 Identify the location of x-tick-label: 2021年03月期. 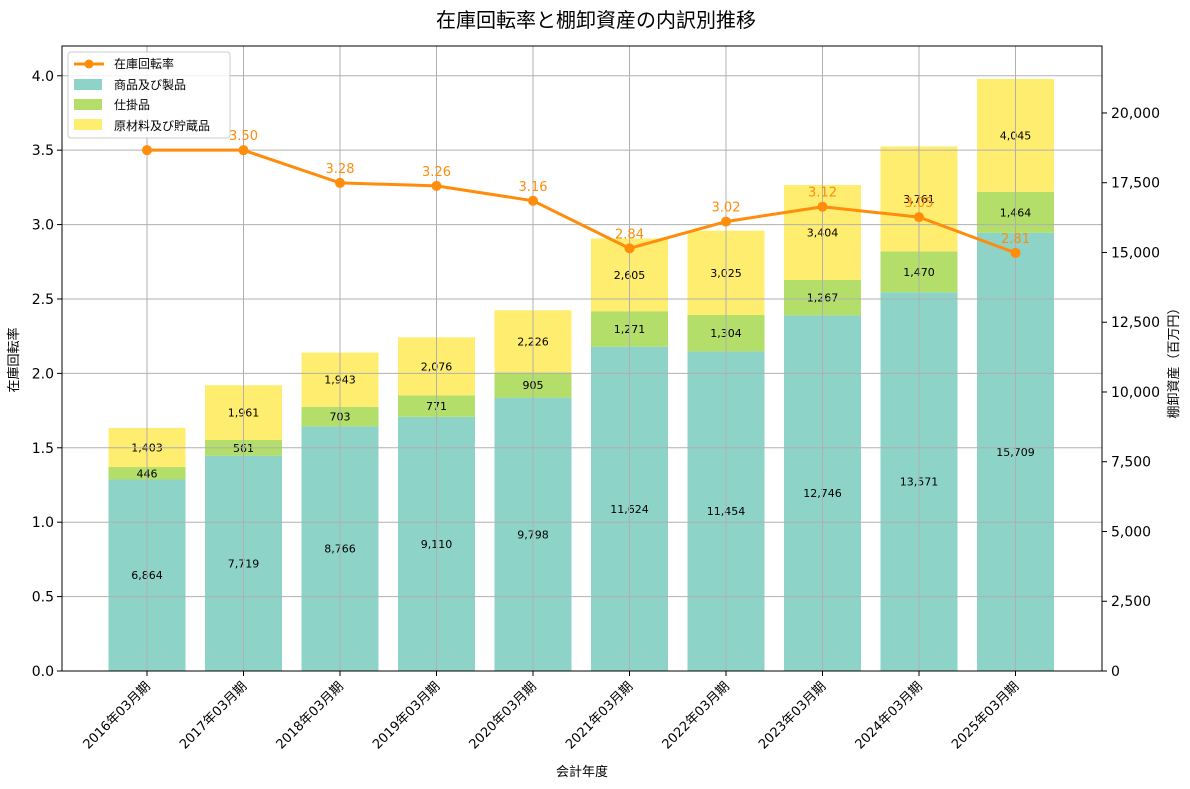
(599, 715).